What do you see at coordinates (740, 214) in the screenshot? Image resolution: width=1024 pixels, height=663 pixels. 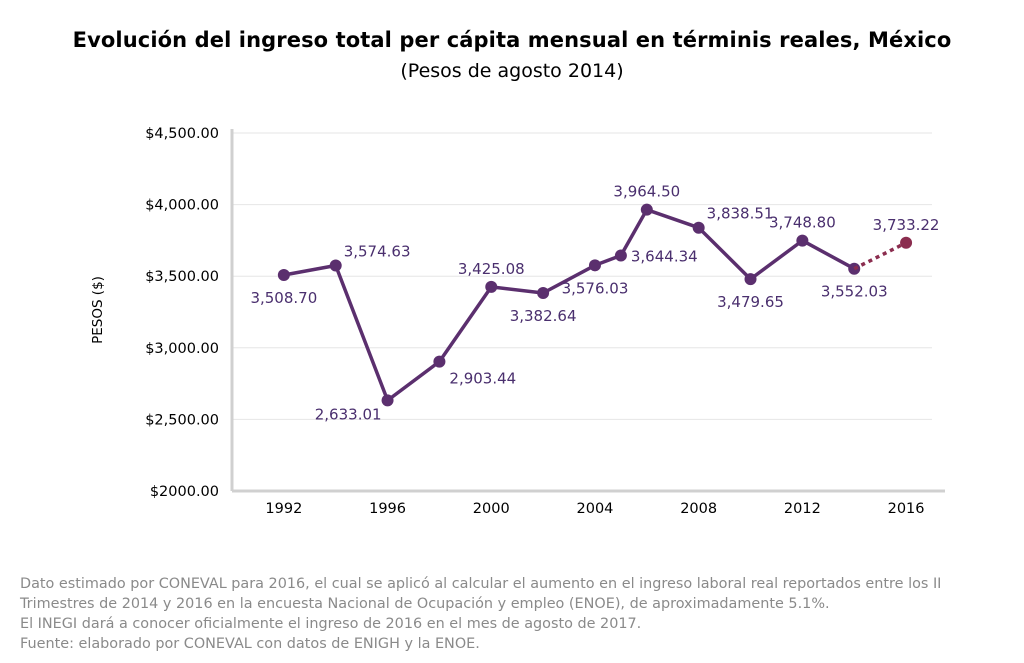 I see `data-label: 3,838.51` at bounding box center [740, 214].